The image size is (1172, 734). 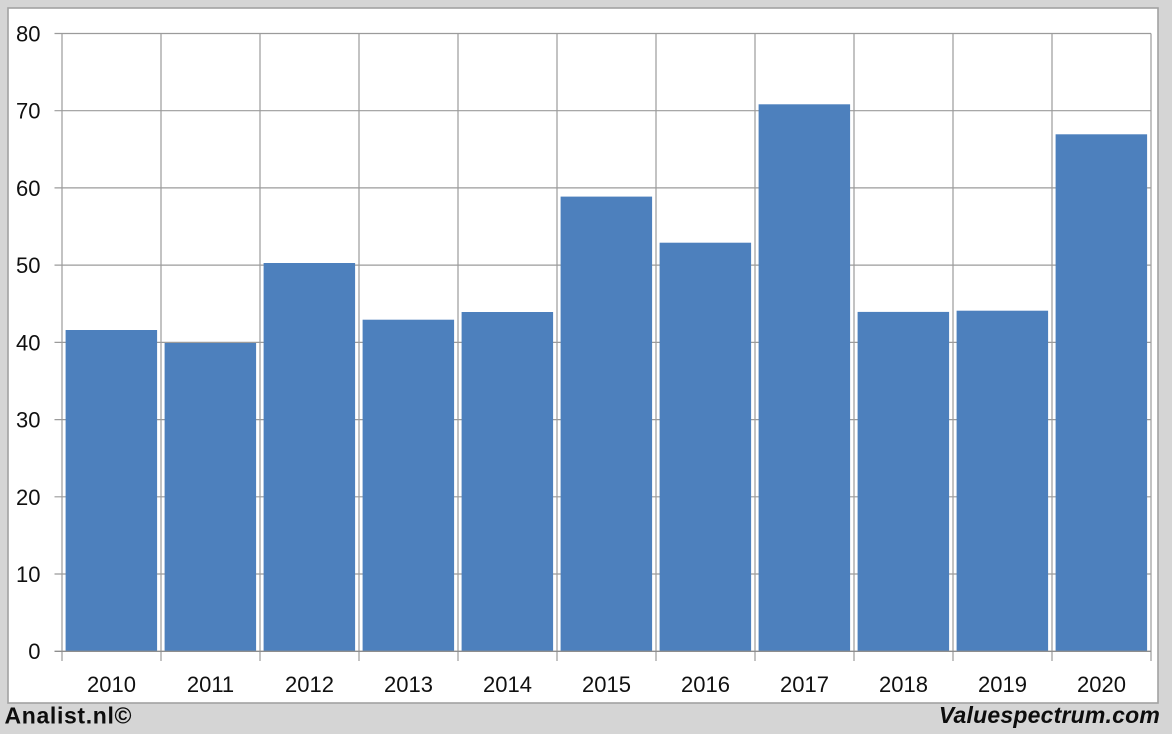 What do you see at coordinates (1049, 715) in the screenshot?
I see `svg-text: Valuespectrum.com` at bounding box center [1049, 715].